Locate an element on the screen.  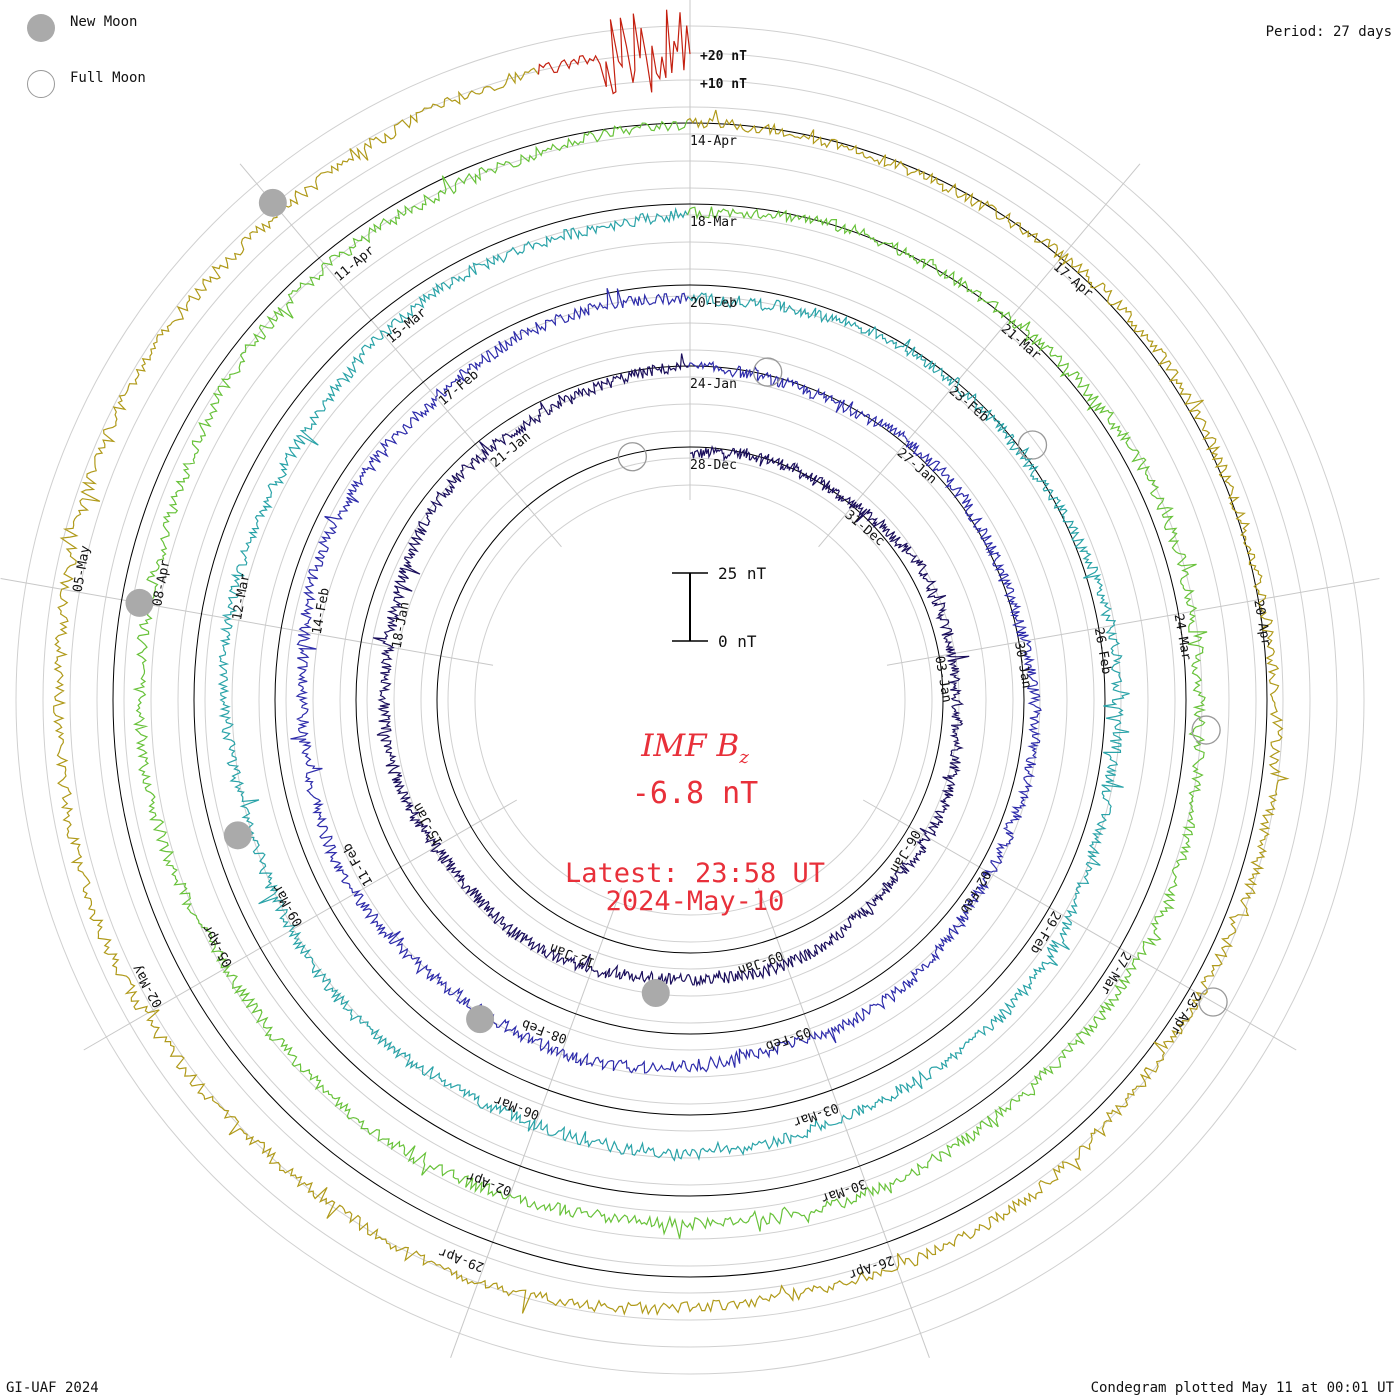
legend-full-moon-label: Full Moon is located at coordinates (108, 78).